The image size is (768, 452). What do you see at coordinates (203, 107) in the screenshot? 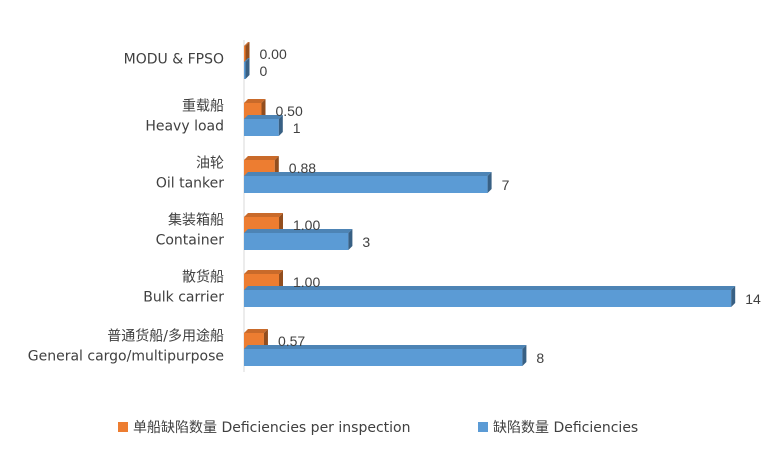
I see `category-tick-label: 重载船` at bounding box center [203, 107].